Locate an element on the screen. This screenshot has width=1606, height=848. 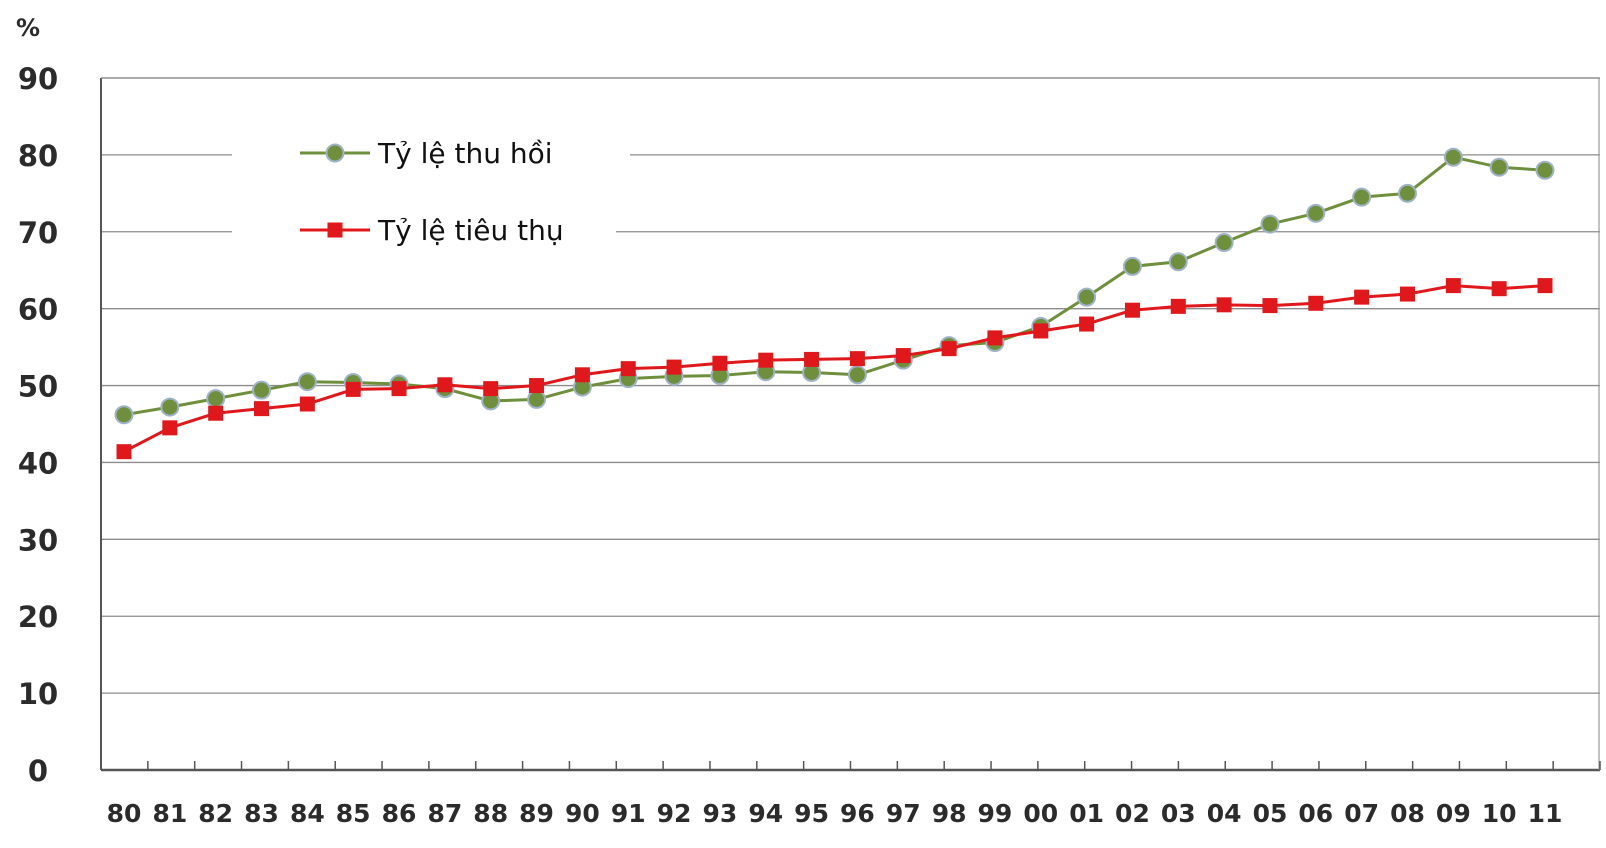
y-unit-label: % is located at coordinates (28, 28).